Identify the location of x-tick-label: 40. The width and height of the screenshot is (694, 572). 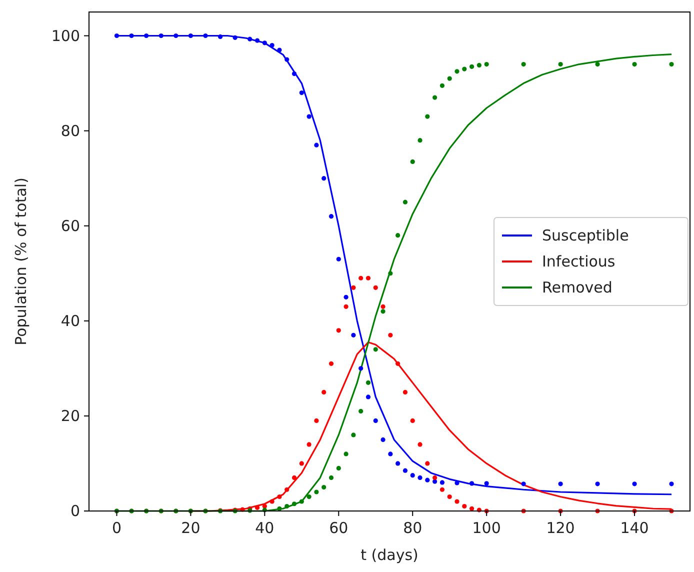
(264, 528).